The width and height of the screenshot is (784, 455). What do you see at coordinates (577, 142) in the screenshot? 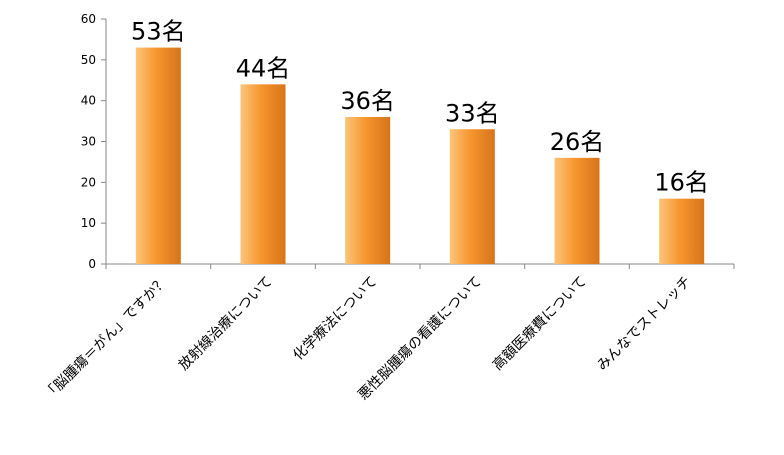
I see `data-label: 26名` at bounding box center [577, 142].